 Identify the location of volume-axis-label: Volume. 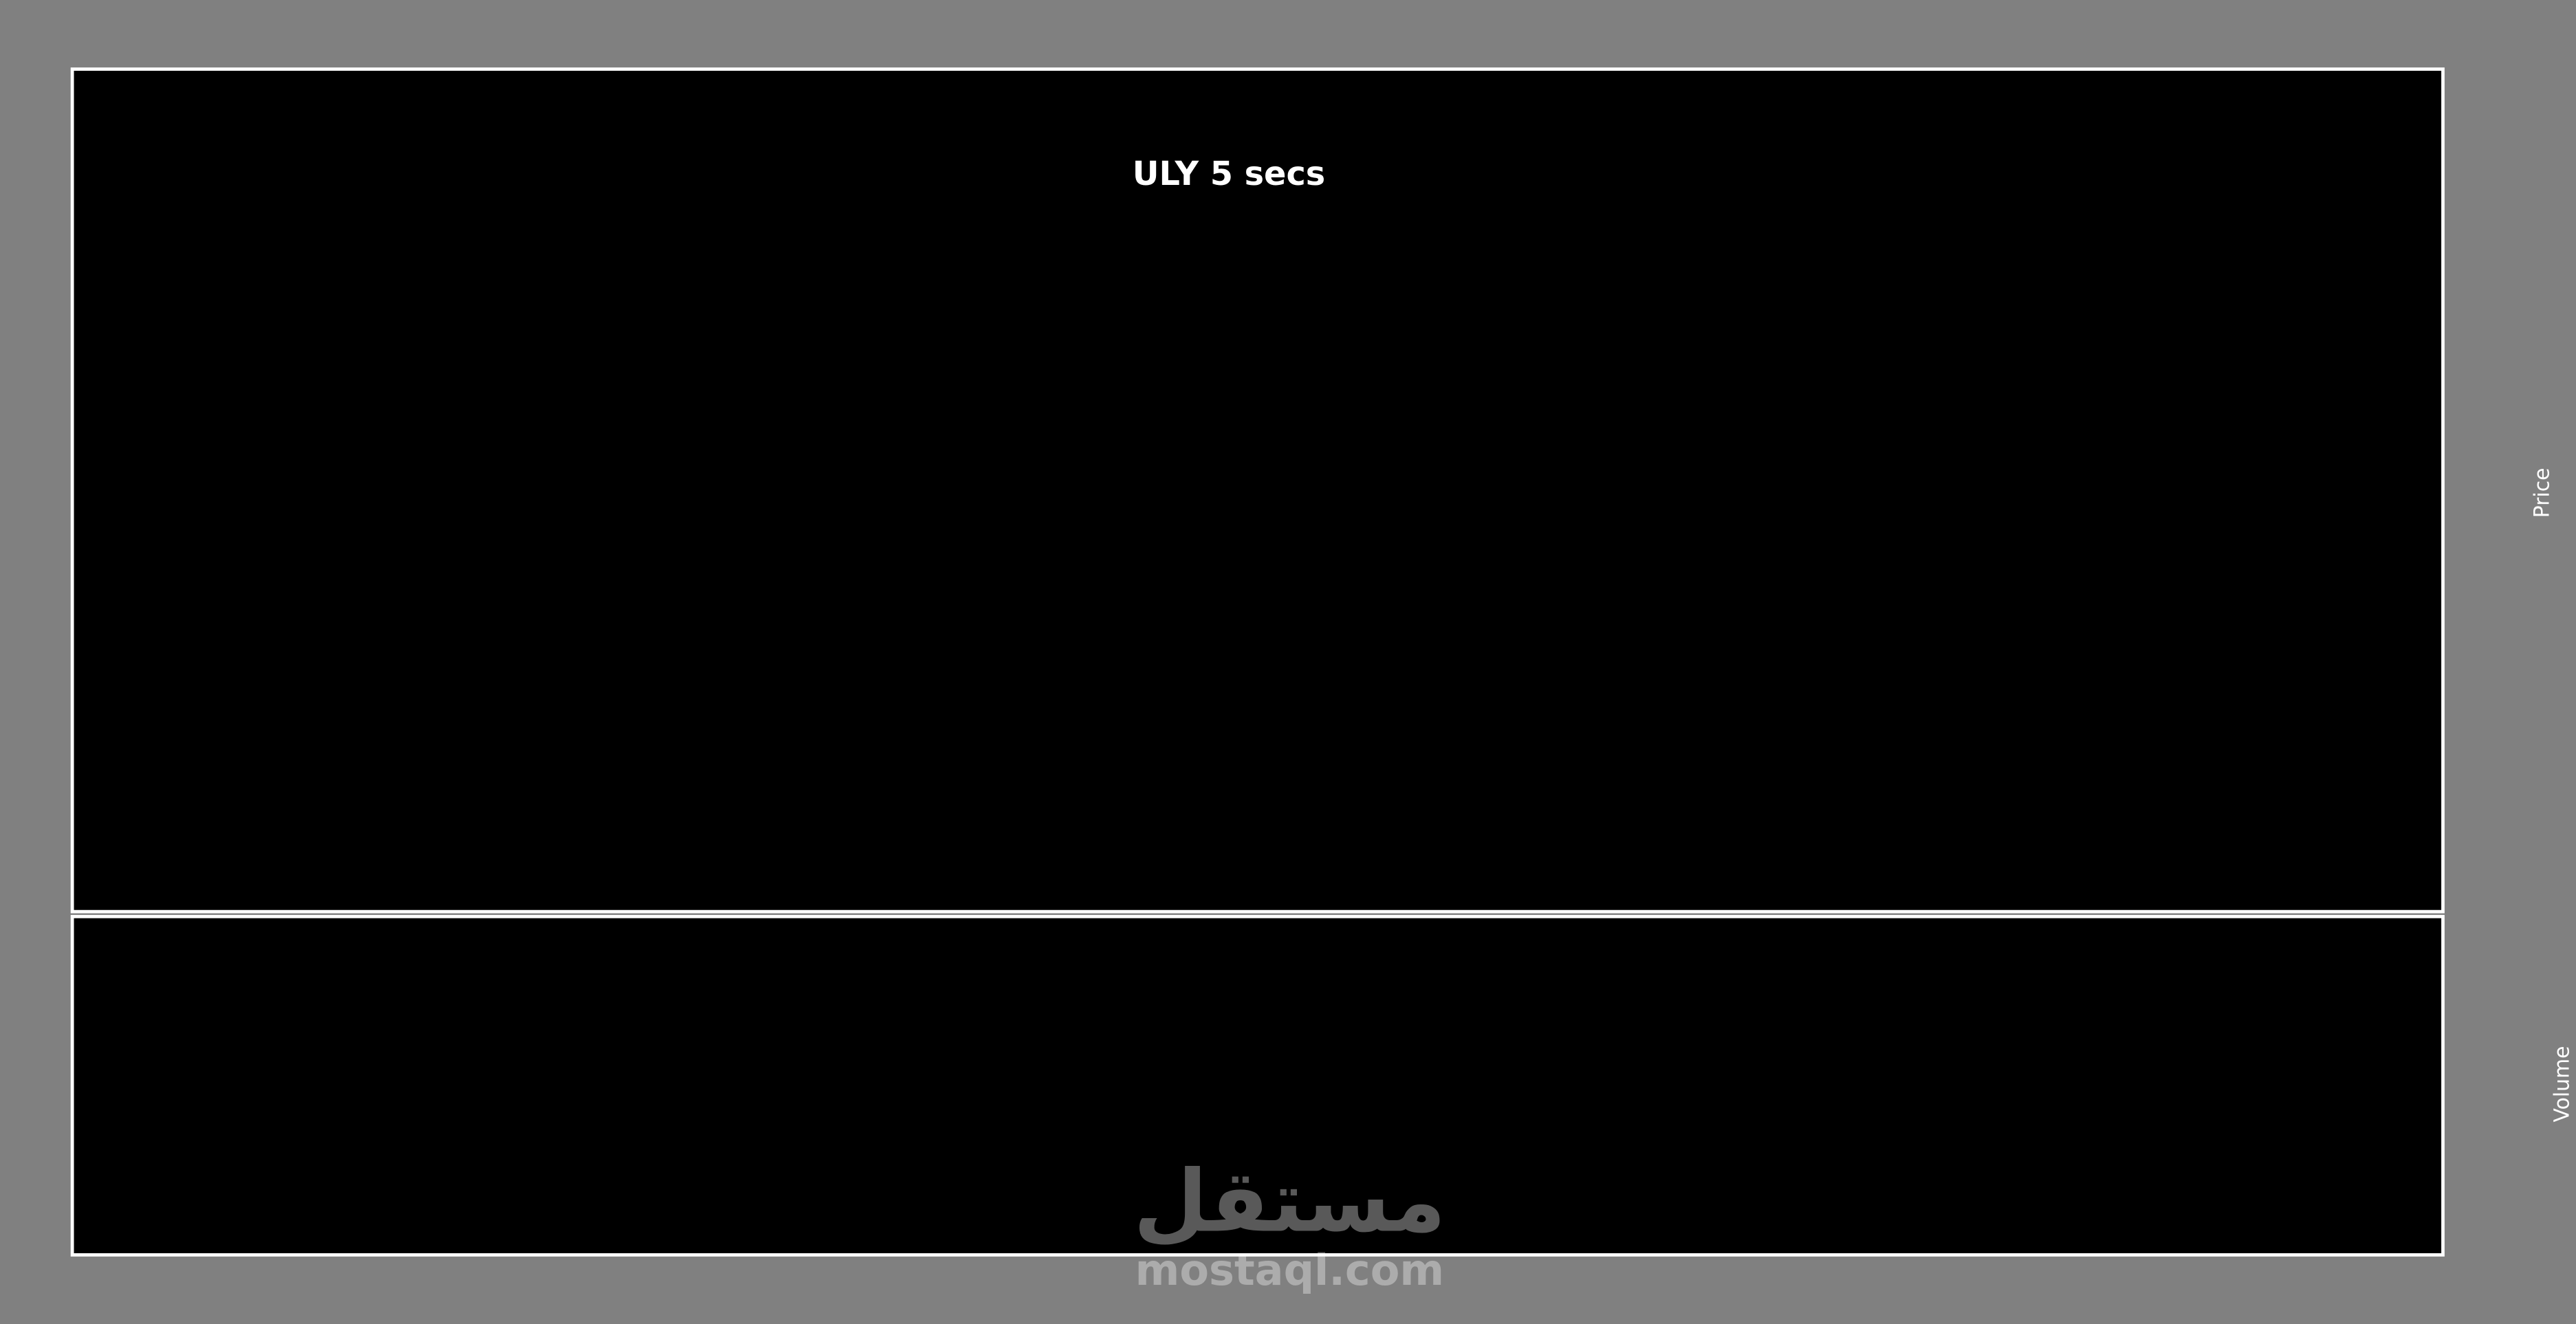
(2562, 1084).